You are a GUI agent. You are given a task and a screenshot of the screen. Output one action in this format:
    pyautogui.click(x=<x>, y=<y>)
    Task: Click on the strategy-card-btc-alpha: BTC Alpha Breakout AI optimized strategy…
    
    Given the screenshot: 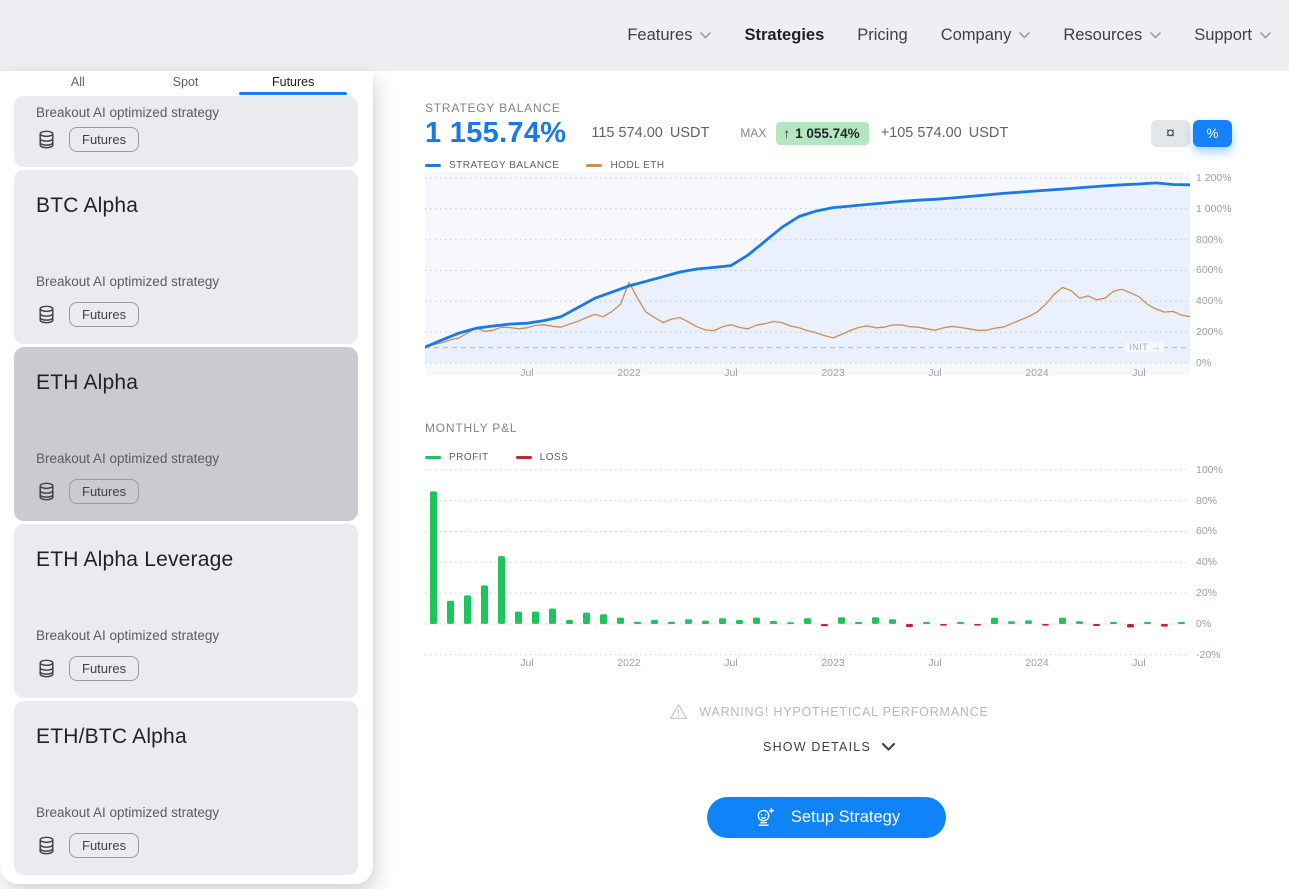 What is the action you would take?
    pyautogui.click(x=186, y=257)
    